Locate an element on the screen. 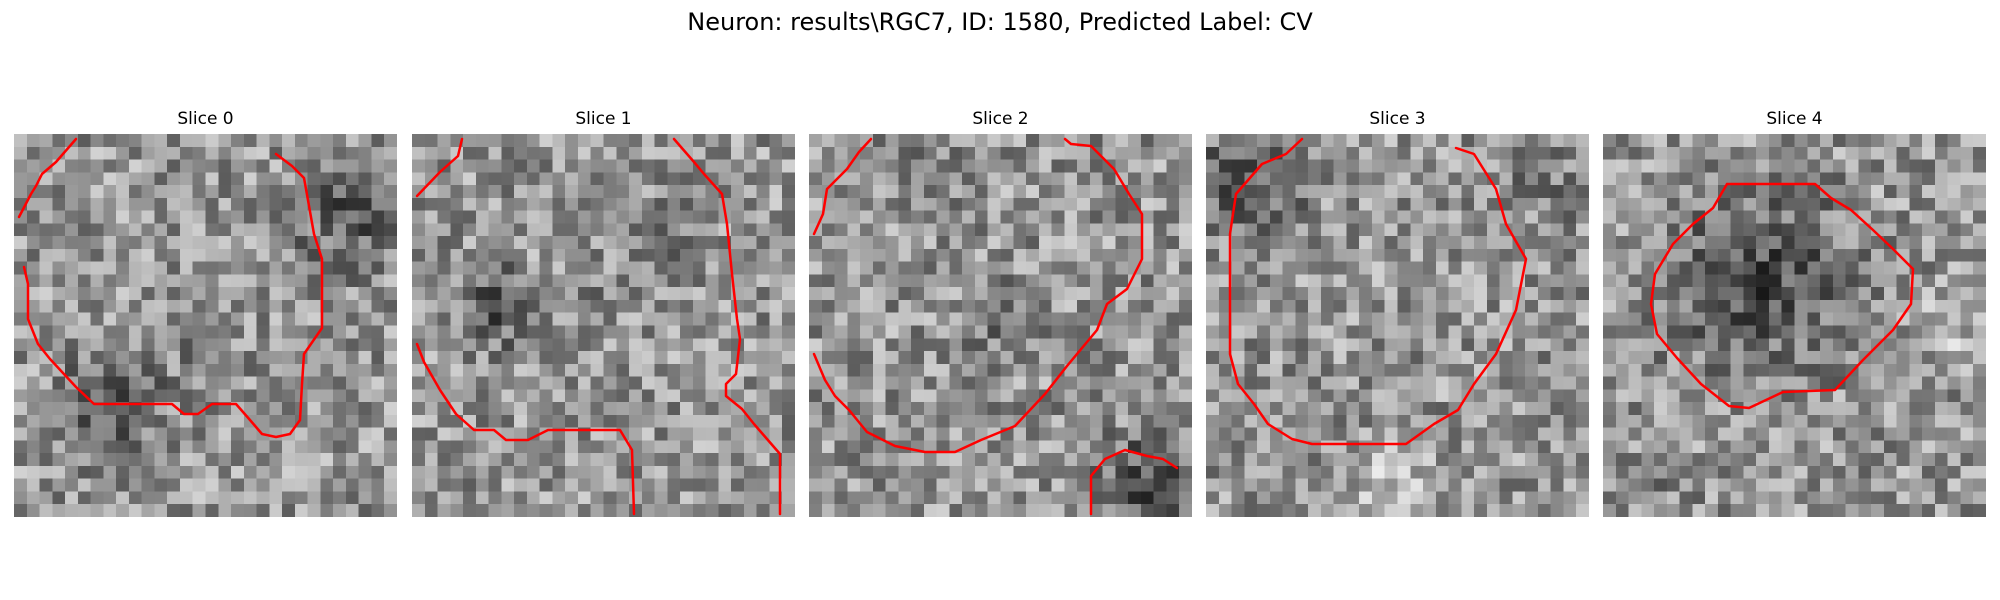 This screenshot has height=600, width=2000. slice-title: Slice 0 is located at coordinates (205, 119).